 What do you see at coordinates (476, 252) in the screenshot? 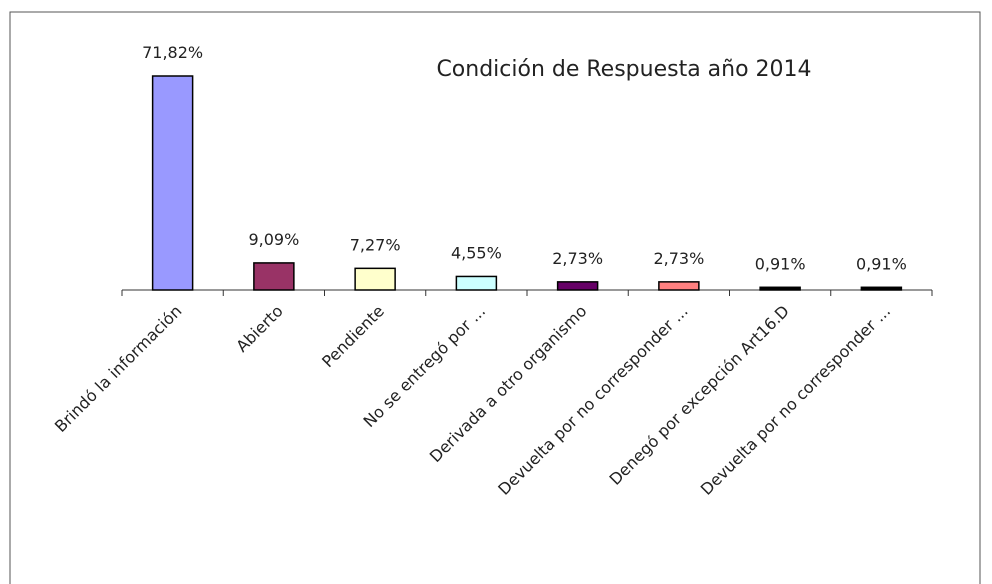
I see `data-label: 4,55%` at bounding box center [476, 252].